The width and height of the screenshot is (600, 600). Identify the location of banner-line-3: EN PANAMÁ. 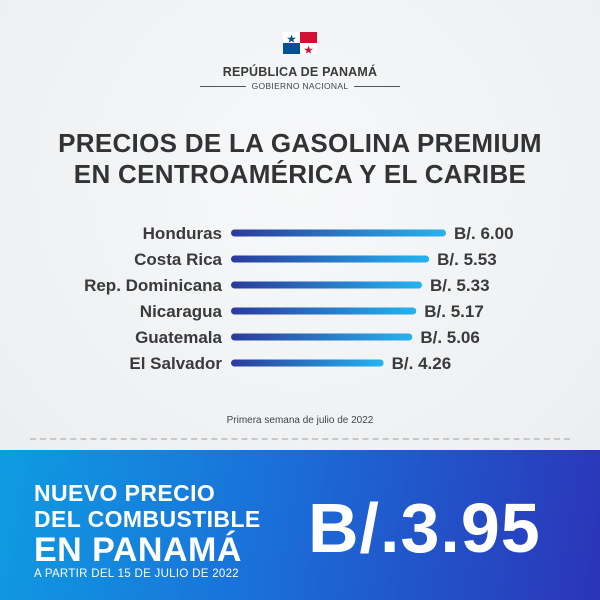
(138, 550).